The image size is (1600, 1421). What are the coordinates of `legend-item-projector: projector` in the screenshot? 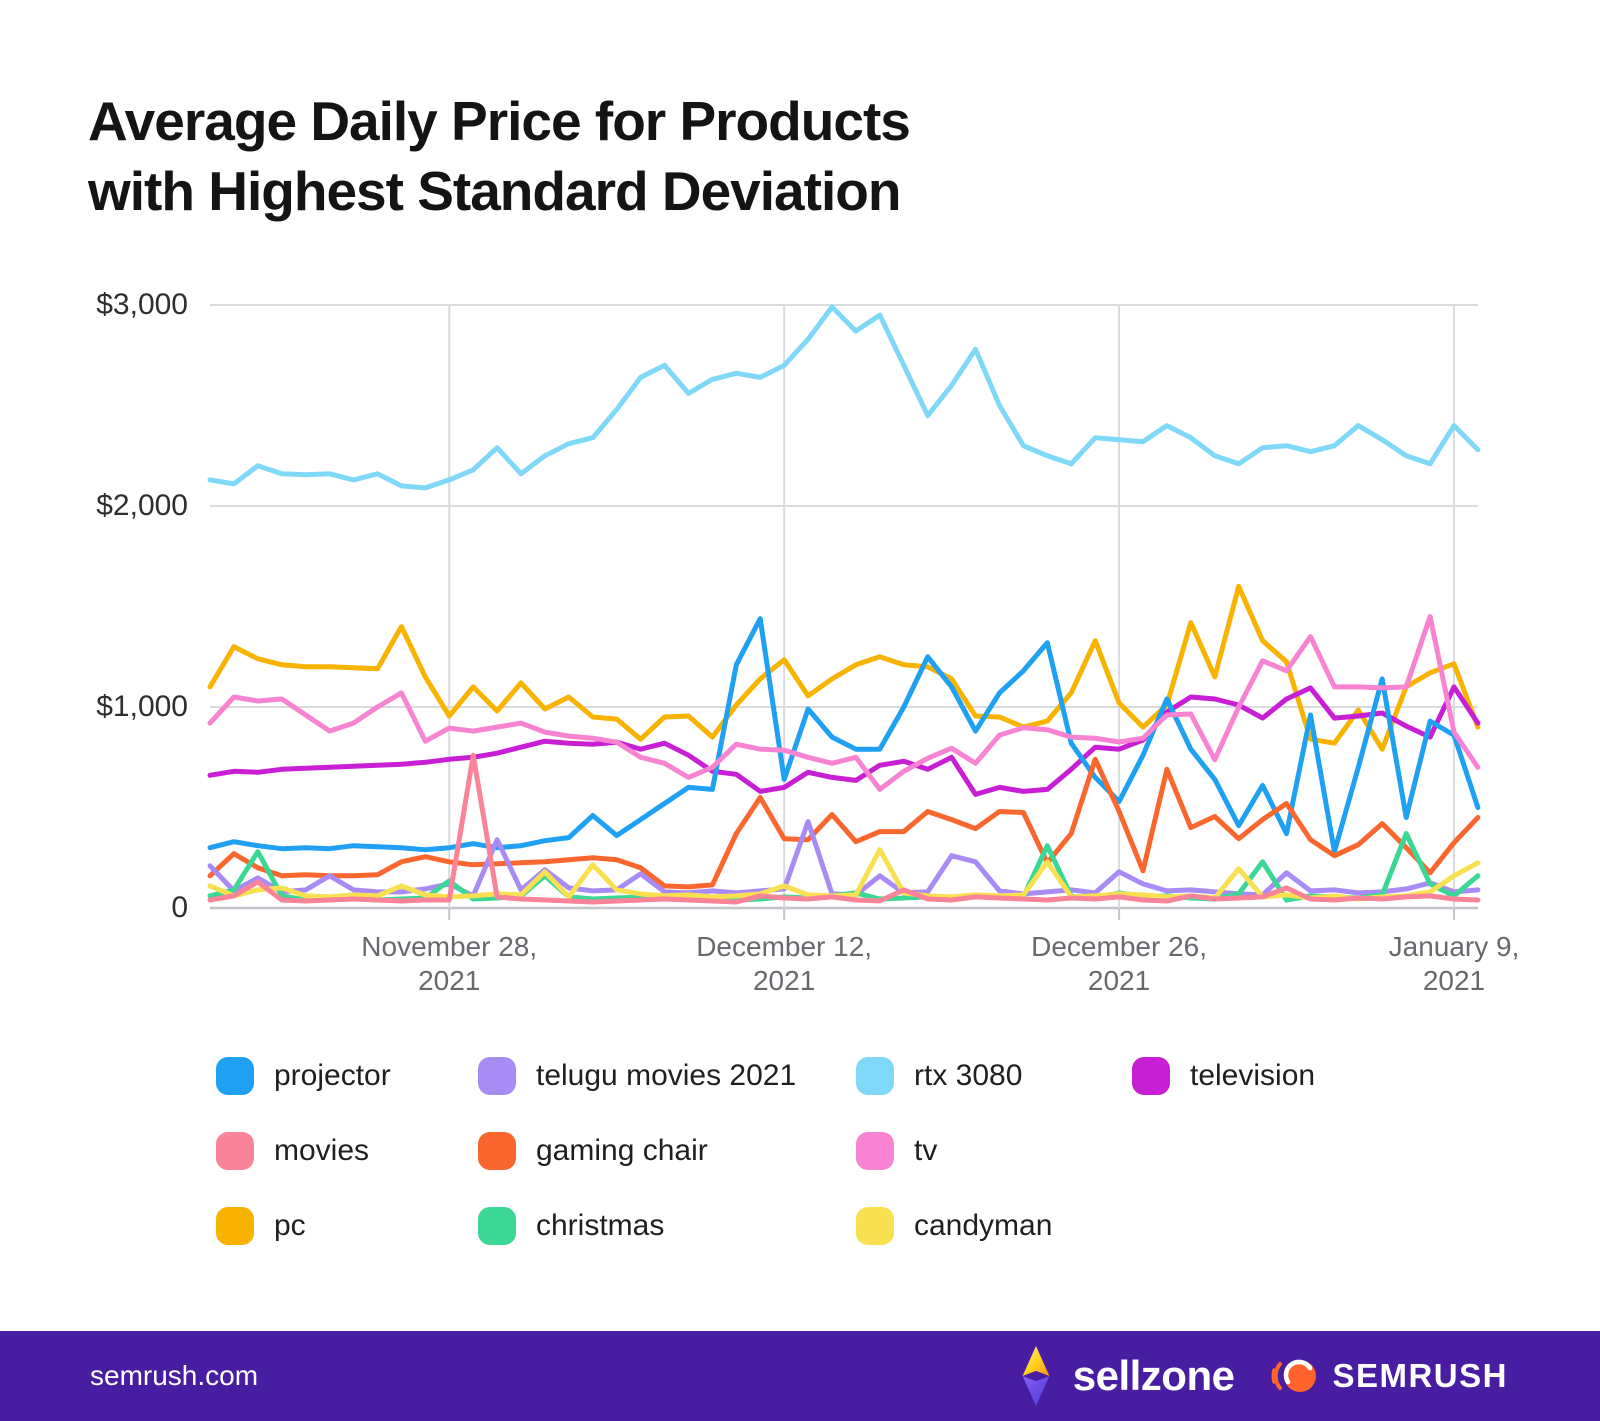 It's located at (303, 1076).